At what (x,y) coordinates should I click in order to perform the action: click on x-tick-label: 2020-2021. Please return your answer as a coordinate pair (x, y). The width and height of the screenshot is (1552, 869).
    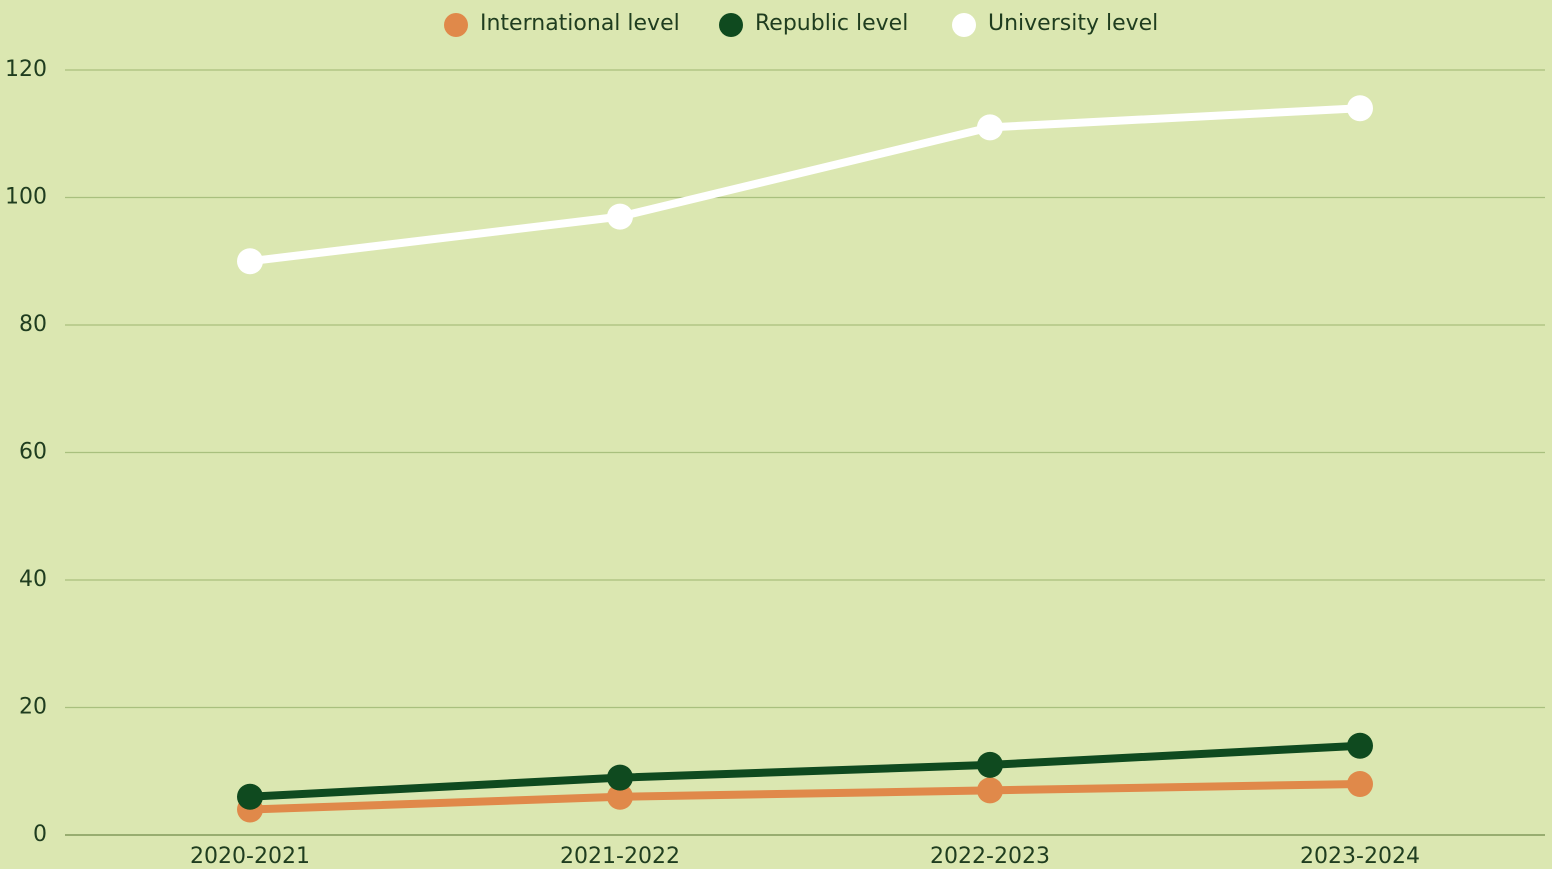
    Looking at the image, I should click on (250, 856).